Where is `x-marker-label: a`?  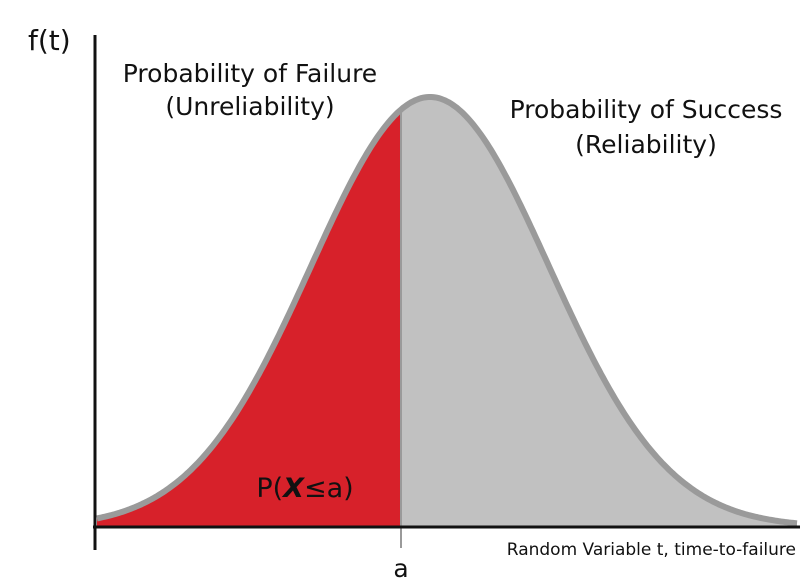 x-marker-label: a is located at coordinates (400, 568).